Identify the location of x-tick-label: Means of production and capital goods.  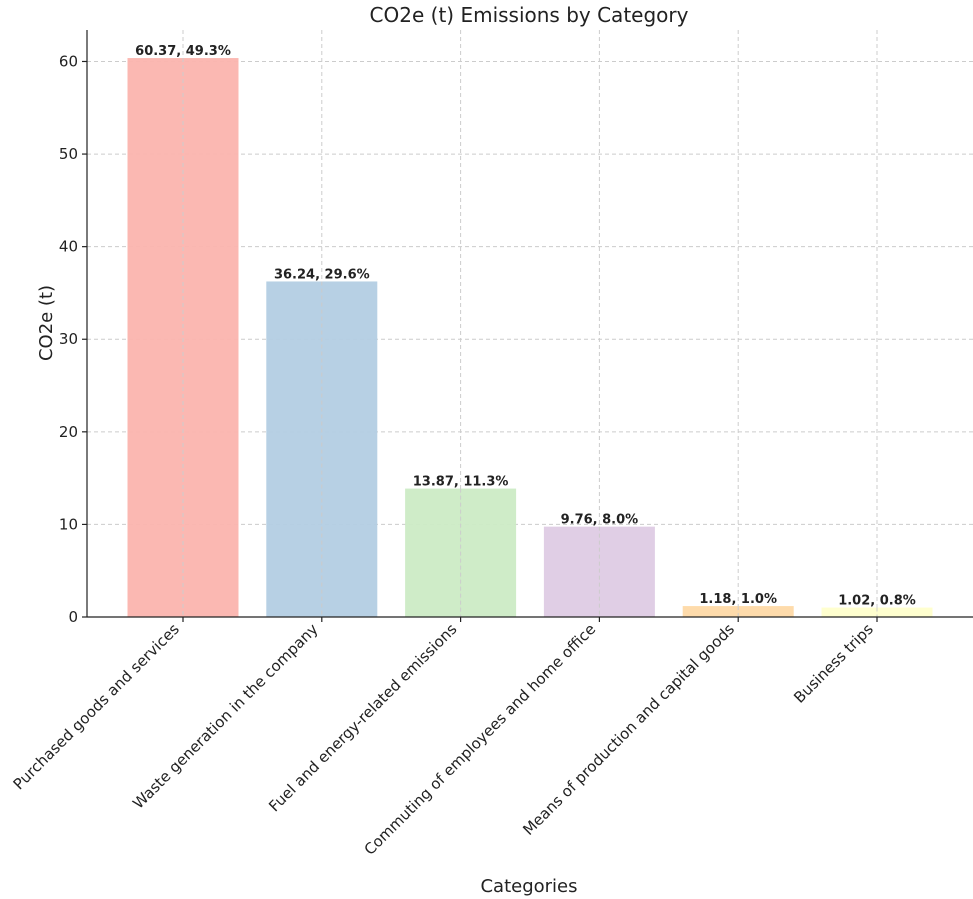
(628, 729).